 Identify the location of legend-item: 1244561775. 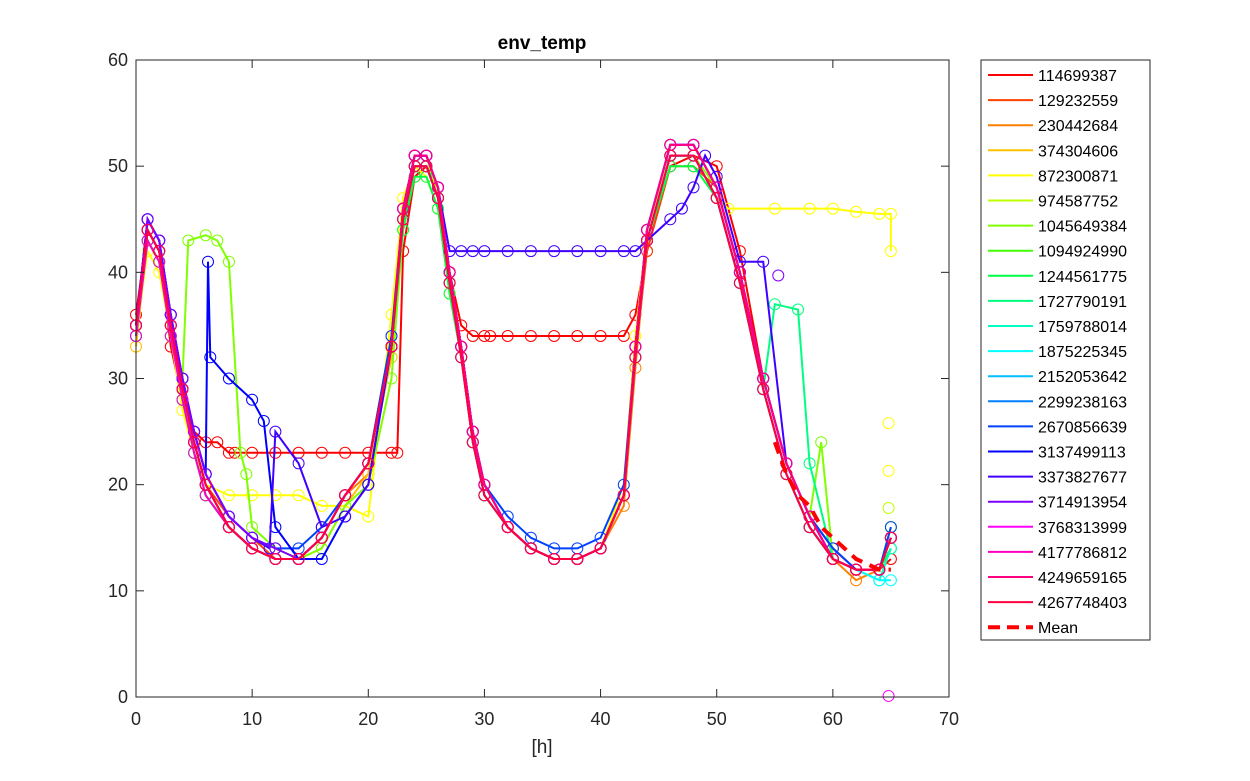
(1057, 277).